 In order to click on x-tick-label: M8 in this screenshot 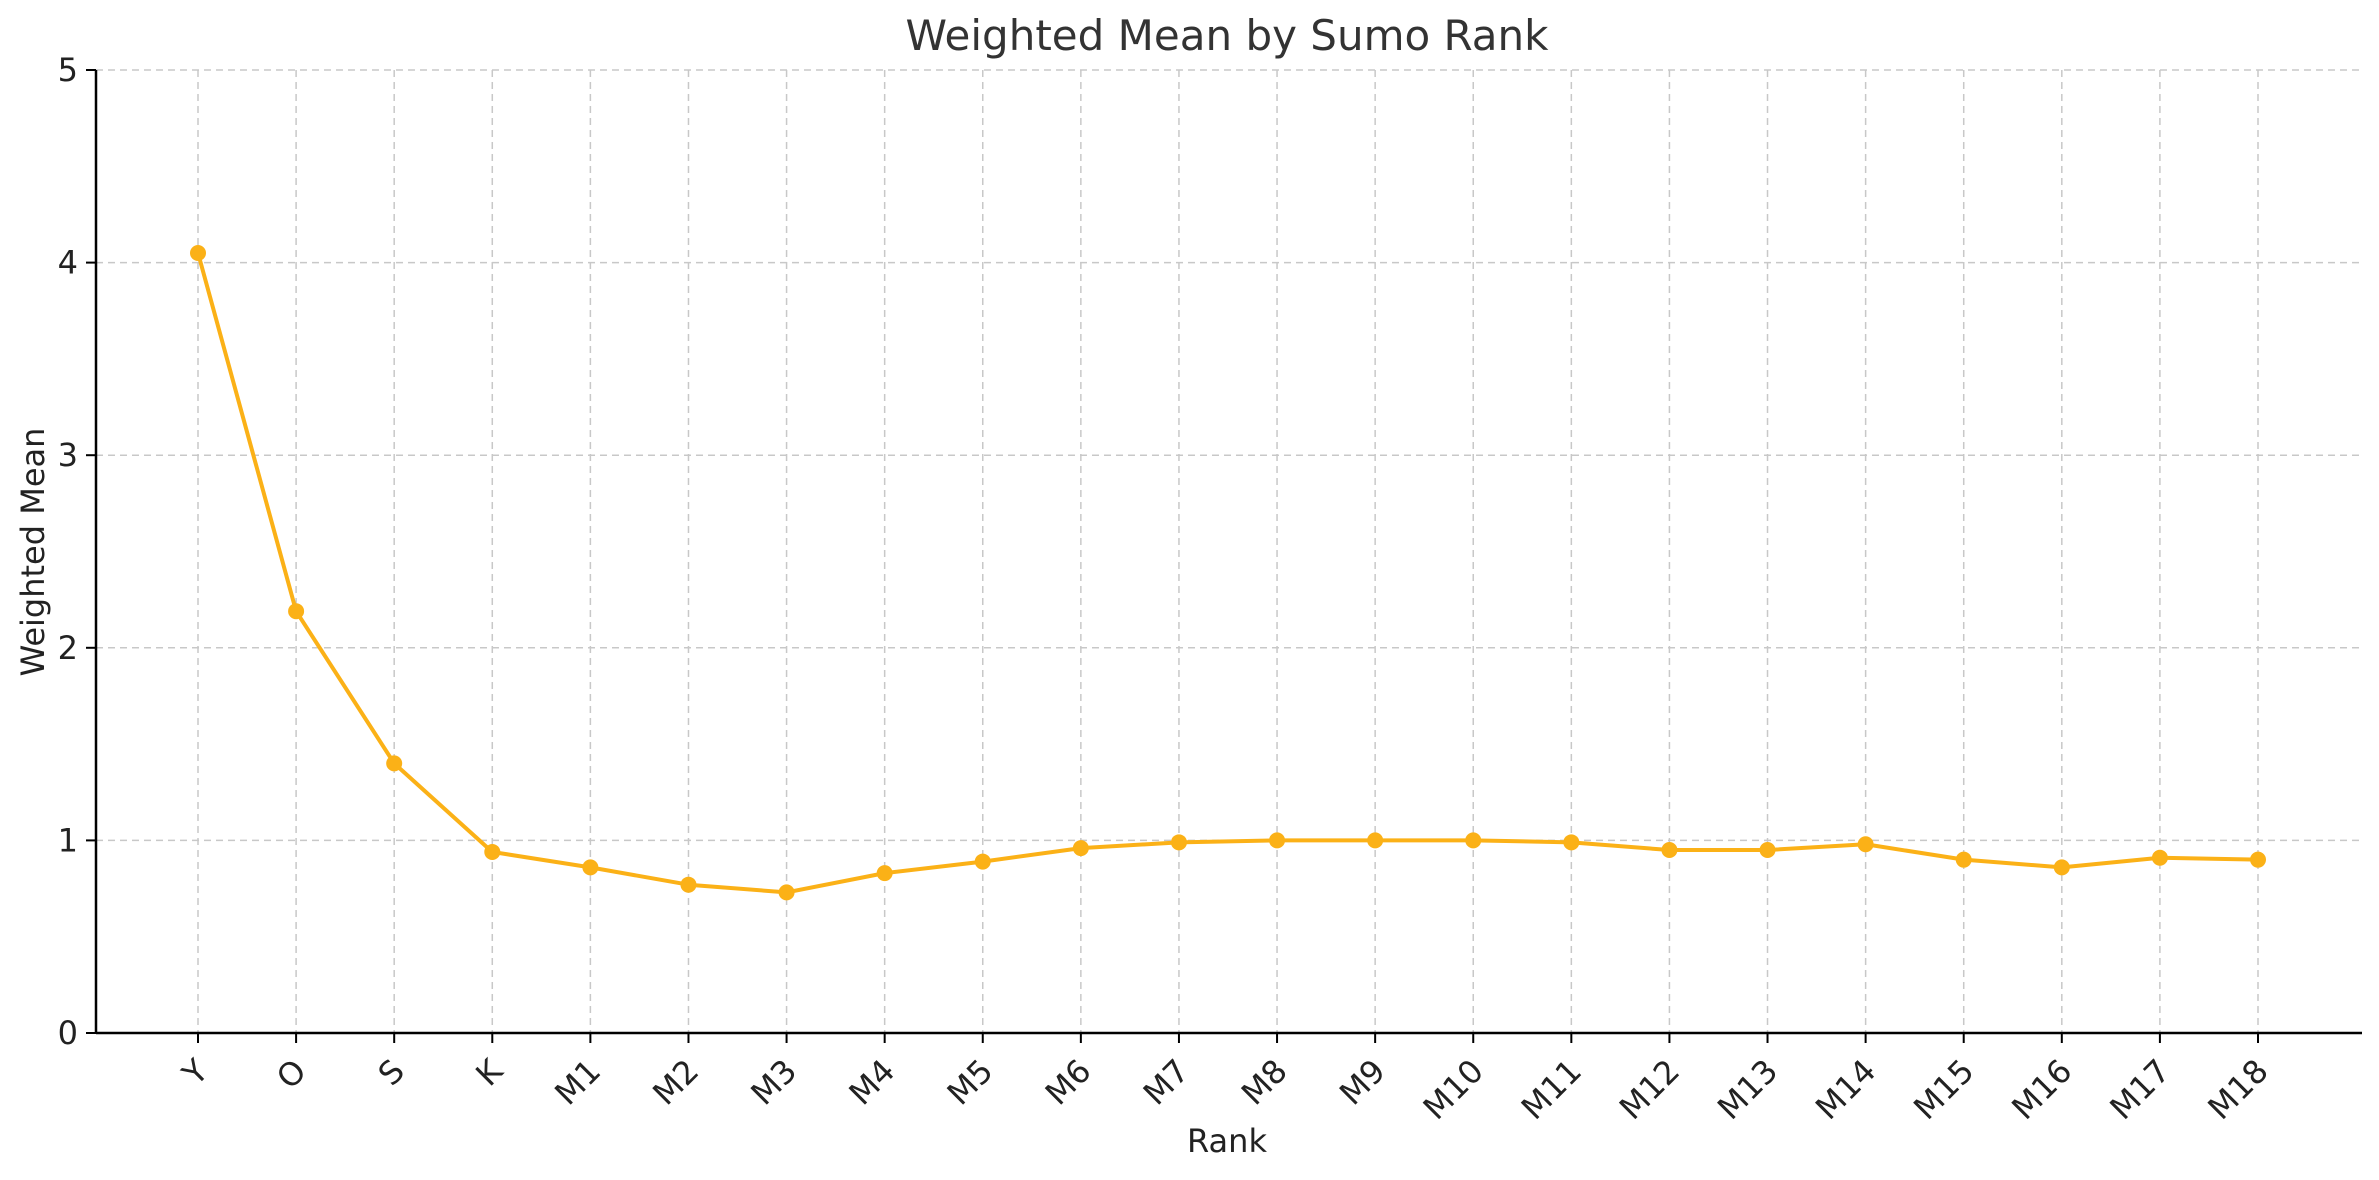, I will do `click(1264, 1082)`.